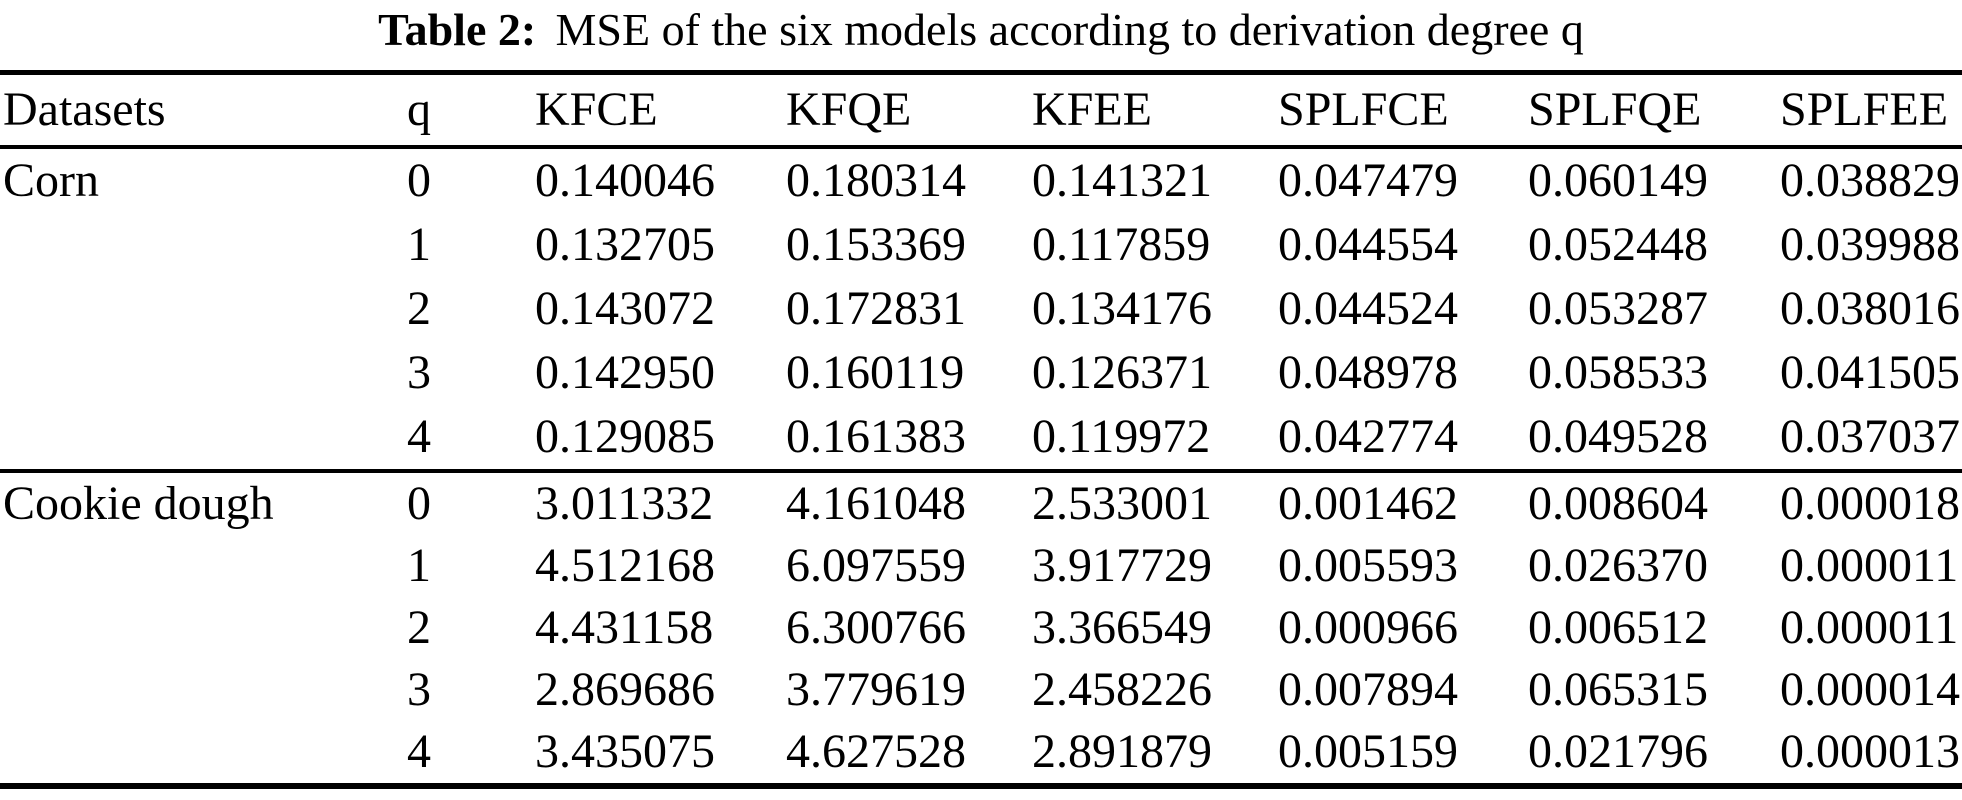 This screenshot has width=1962, height=800. What do you see at coordinates (1870, 244) in the screenshot?
I see `cell-splfee: 0.039988` at bounding box center [1870, 244].